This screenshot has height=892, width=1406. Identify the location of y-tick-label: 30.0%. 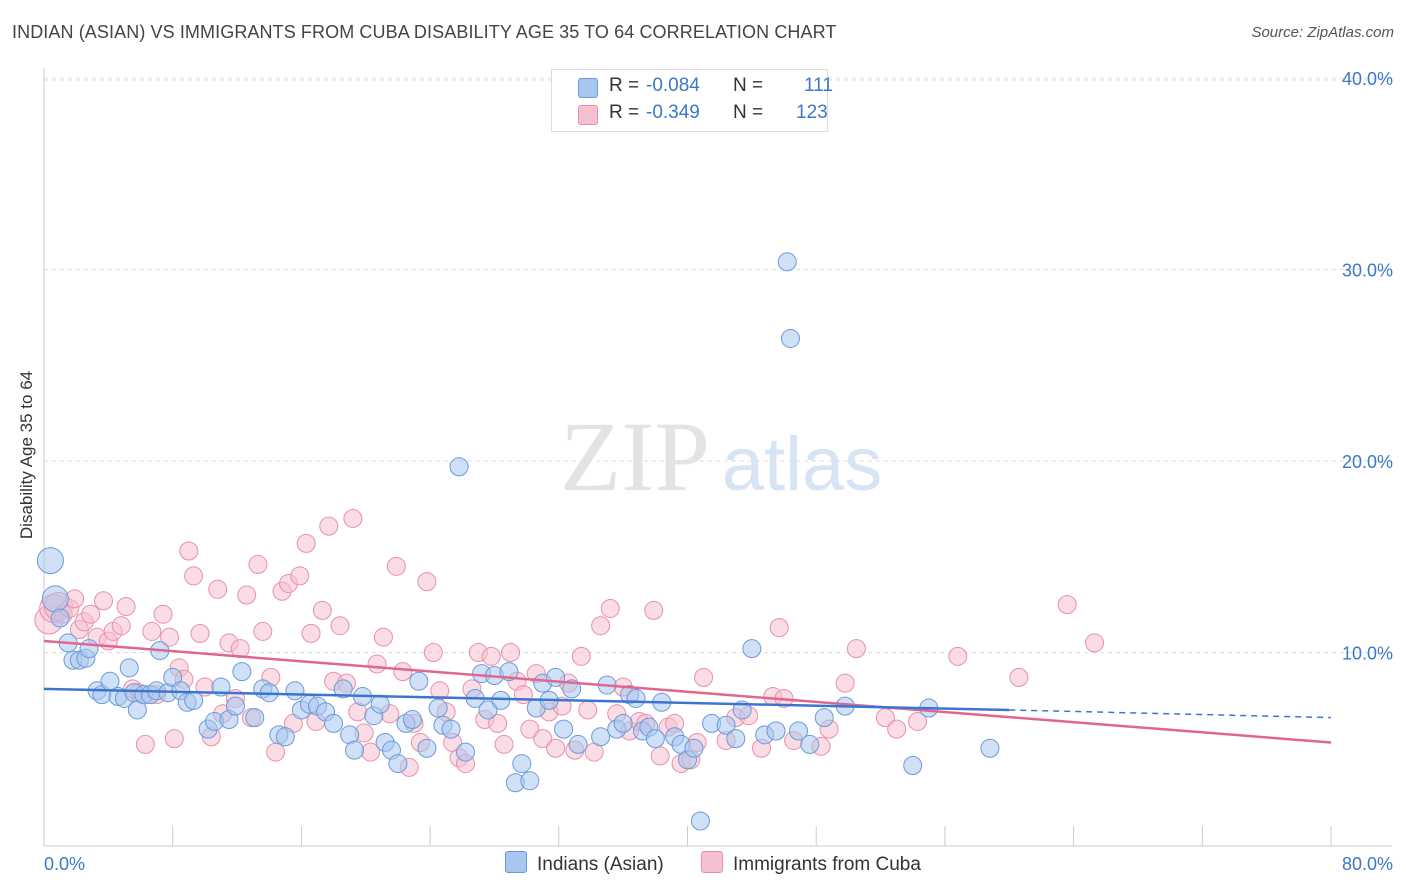
(1367, 271).